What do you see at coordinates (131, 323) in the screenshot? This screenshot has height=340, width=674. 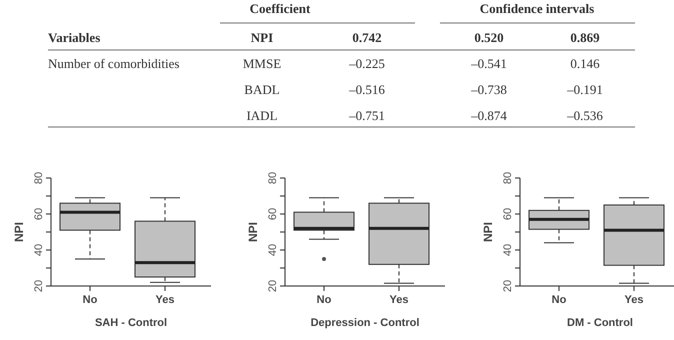 I see `x-axis-title: SAH - Control` at bounding box center [131, 323].